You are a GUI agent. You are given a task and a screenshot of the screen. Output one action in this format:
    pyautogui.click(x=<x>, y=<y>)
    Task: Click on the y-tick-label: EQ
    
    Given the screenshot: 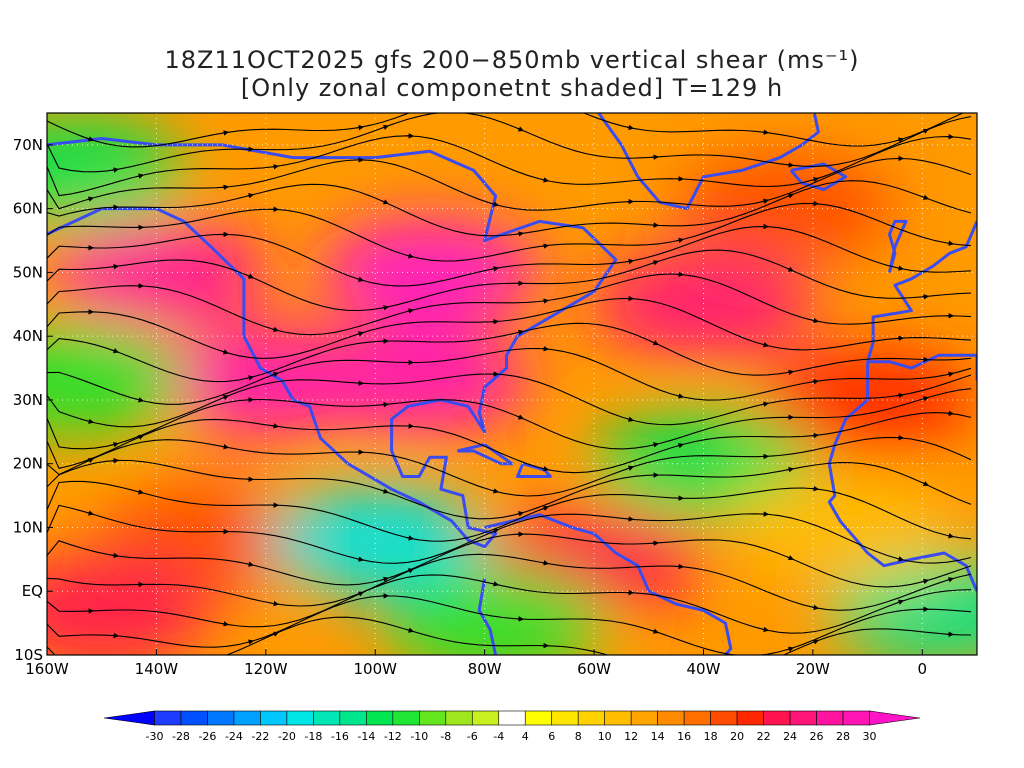 What is the action you would take?
    pyautogui.click(x=32, y=591)
    